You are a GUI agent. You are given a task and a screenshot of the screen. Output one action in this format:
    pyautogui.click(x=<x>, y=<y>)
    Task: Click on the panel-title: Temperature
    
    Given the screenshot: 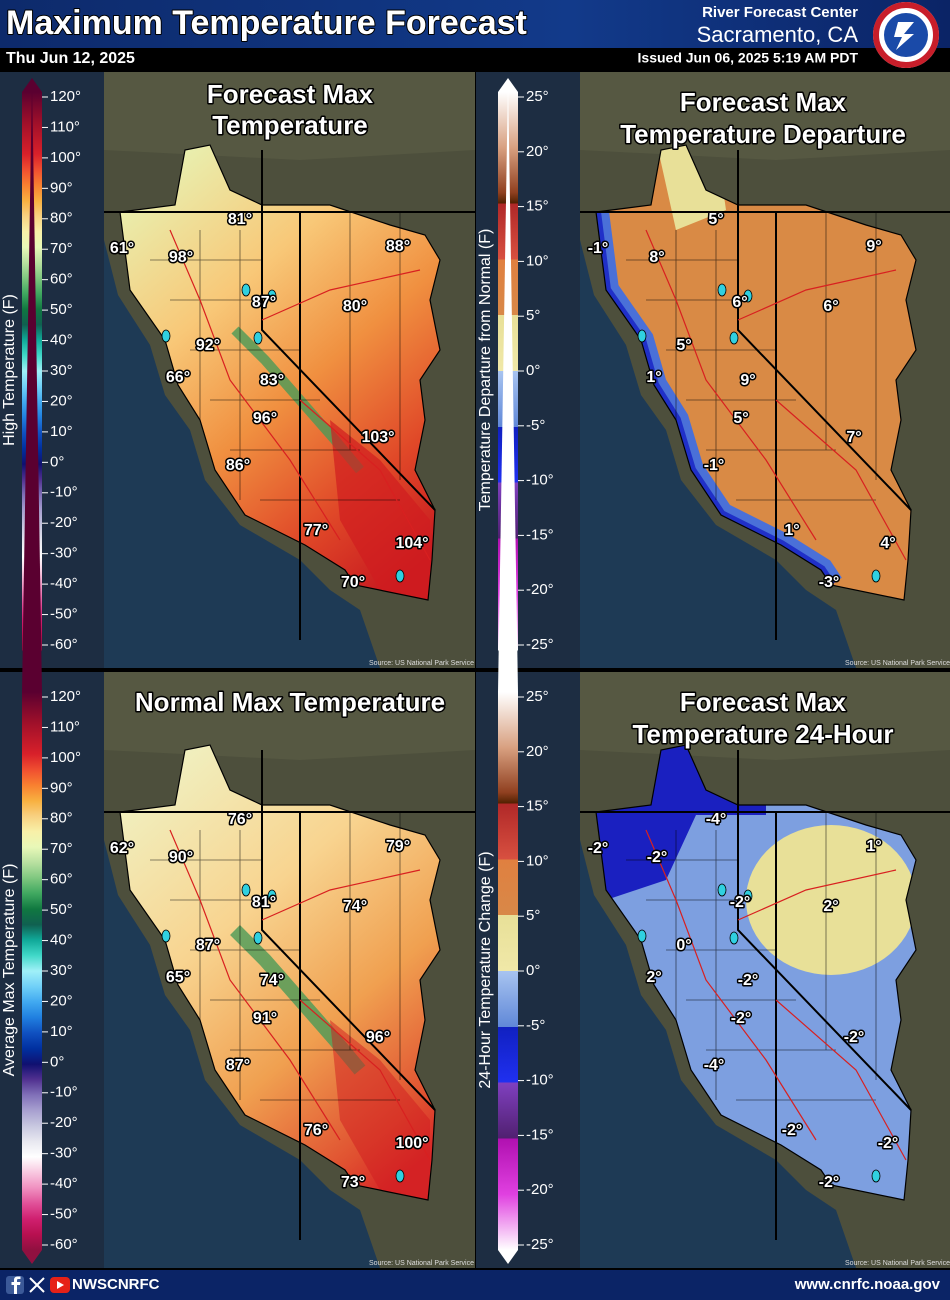 What is the action you would take?
    pyautogui.click(x=290, y=125)
    